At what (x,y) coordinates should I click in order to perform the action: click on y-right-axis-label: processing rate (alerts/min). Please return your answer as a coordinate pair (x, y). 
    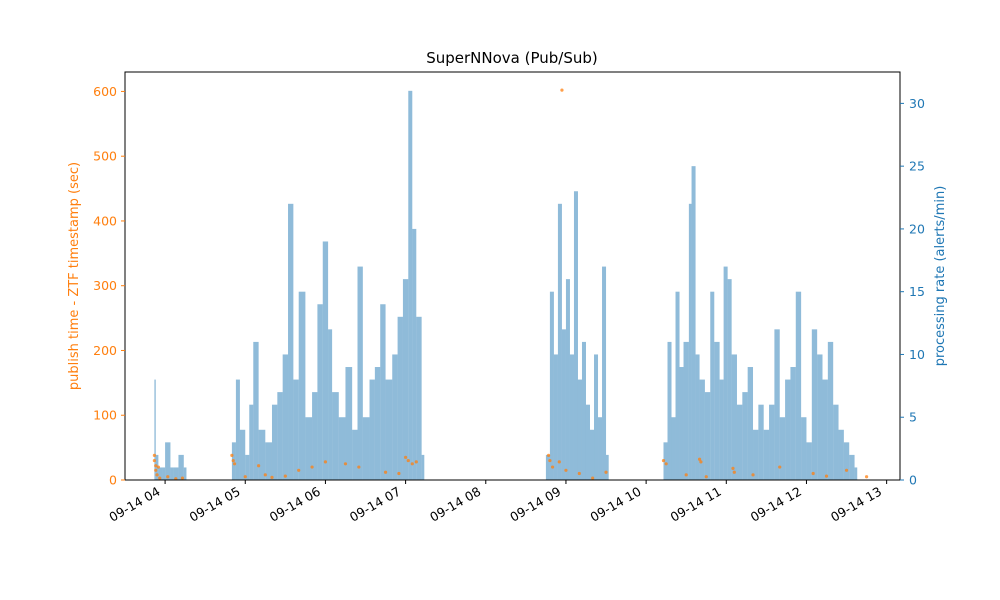
    Looking at the image, I should click on (940, 276).